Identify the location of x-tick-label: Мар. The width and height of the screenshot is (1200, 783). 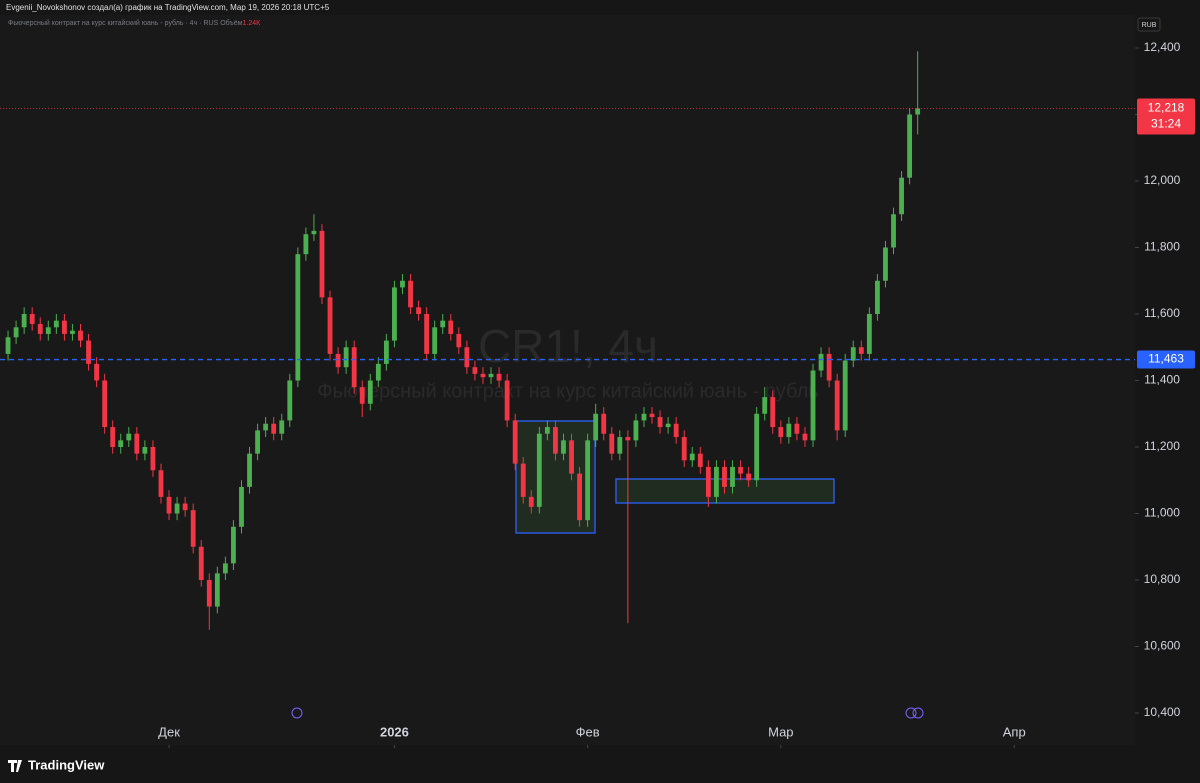
(780, 731).